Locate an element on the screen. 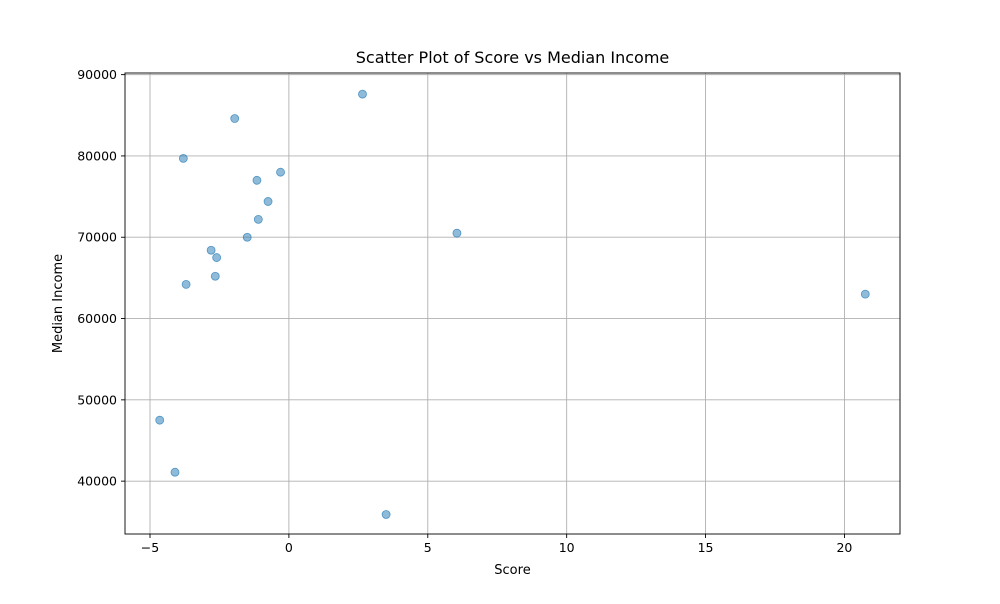  chart-title: Scatter Plot of Score vs Median Income is located at coordinates (513, 57).